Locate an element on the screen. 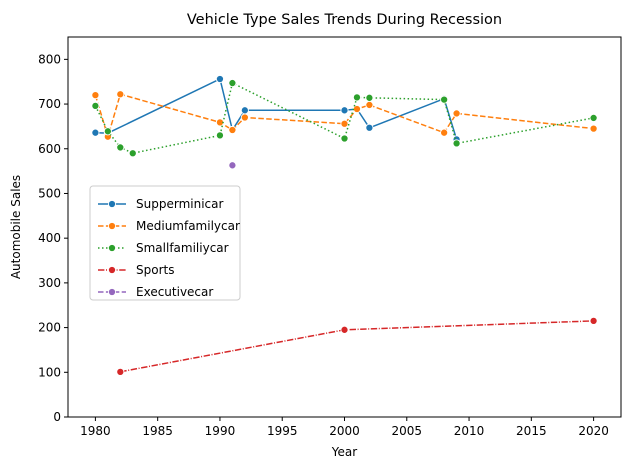 The image size is (629, 470). y-tick-label: 300 is located at coordinates (49, 283).